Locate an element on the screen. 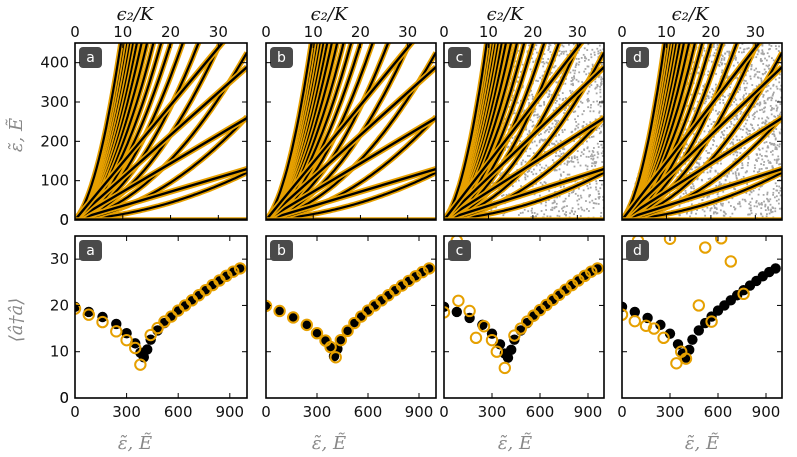  top-plot-area-d is located at coordinates (702, 131).